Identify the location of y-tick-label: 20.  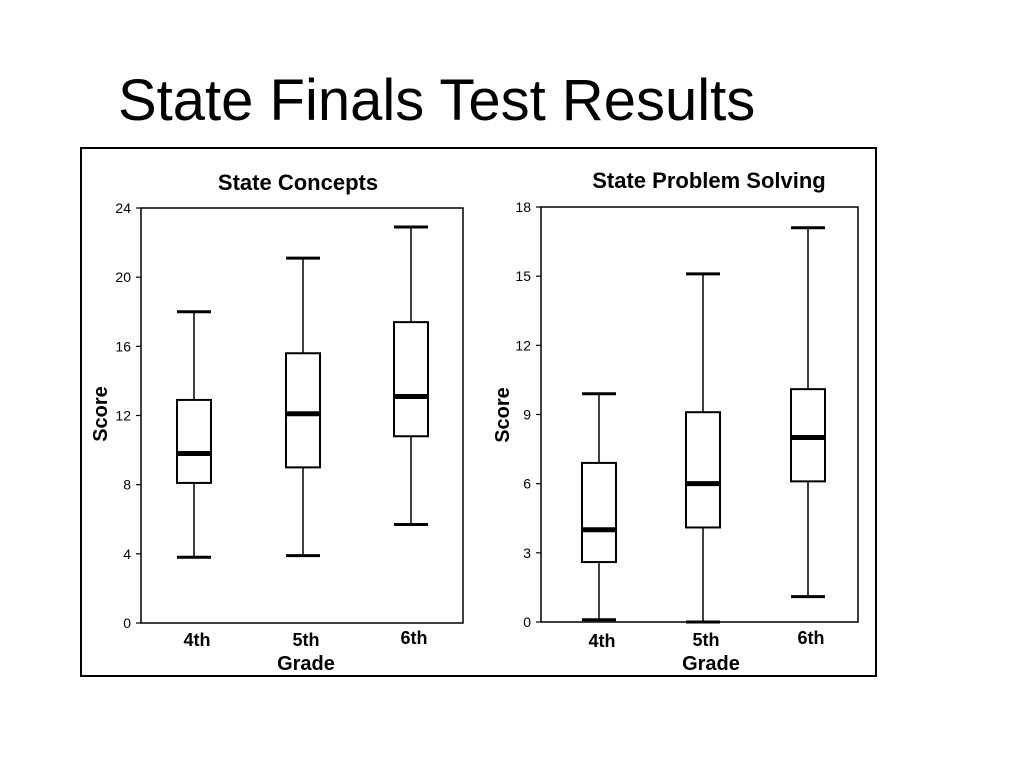
(123, 277).